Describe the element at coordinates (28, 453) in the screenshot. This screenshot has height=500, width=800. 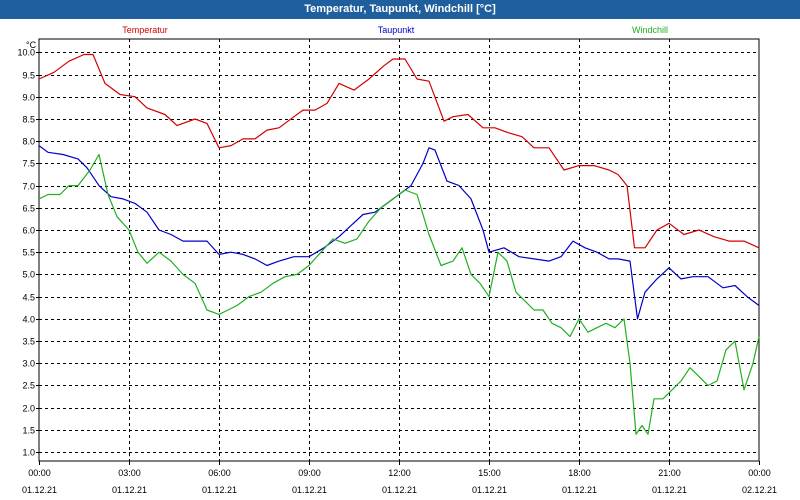
I see `y-tick-label: 1.0` at that location.